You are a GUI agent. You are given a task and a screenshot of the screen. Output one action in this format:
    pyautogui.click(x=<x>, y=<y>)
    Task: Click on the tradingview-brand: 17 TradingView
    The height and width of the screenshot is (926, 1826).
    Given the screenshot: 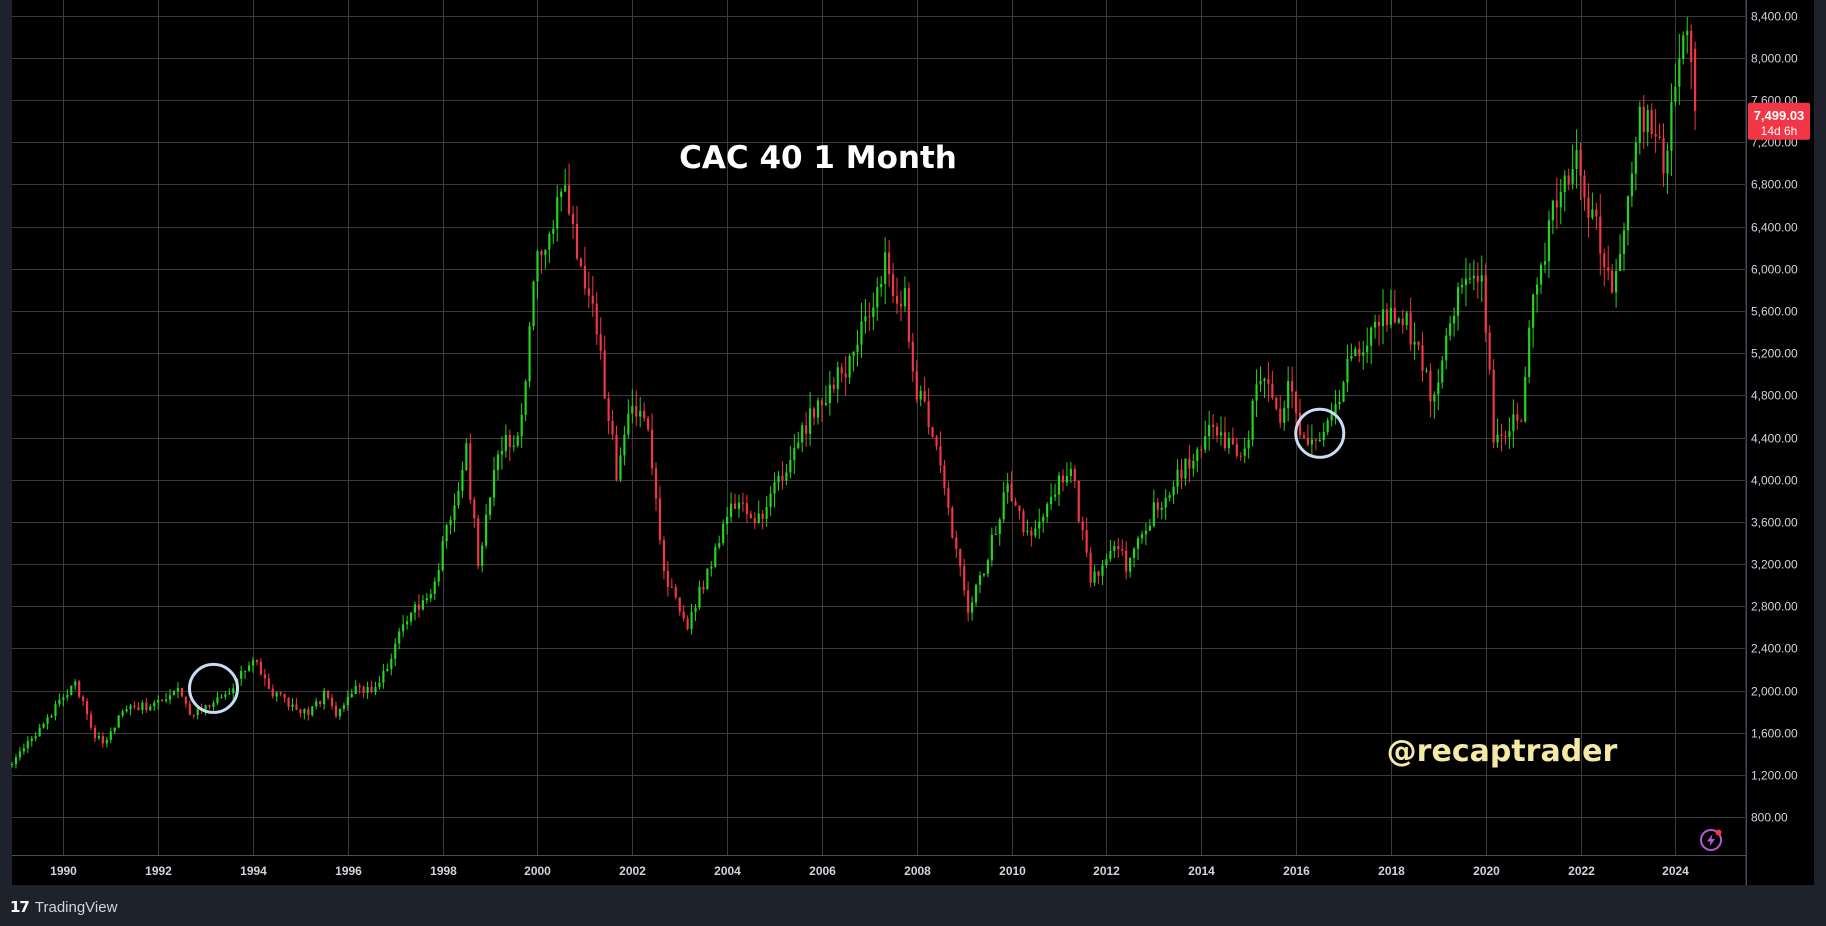 What is the action you would take?
    pyautogui.click(x=63, y=907)
    